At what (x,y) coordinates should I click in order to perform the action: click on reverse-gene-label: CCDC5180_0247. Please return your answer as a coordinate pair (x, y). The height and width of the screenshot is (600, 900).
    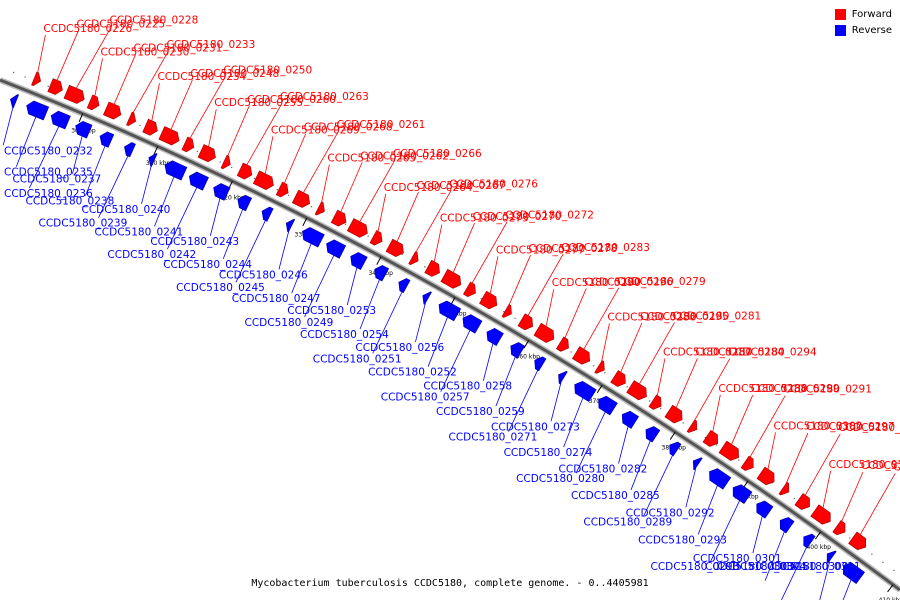
    Looking at the image, I should click on (276, 299).